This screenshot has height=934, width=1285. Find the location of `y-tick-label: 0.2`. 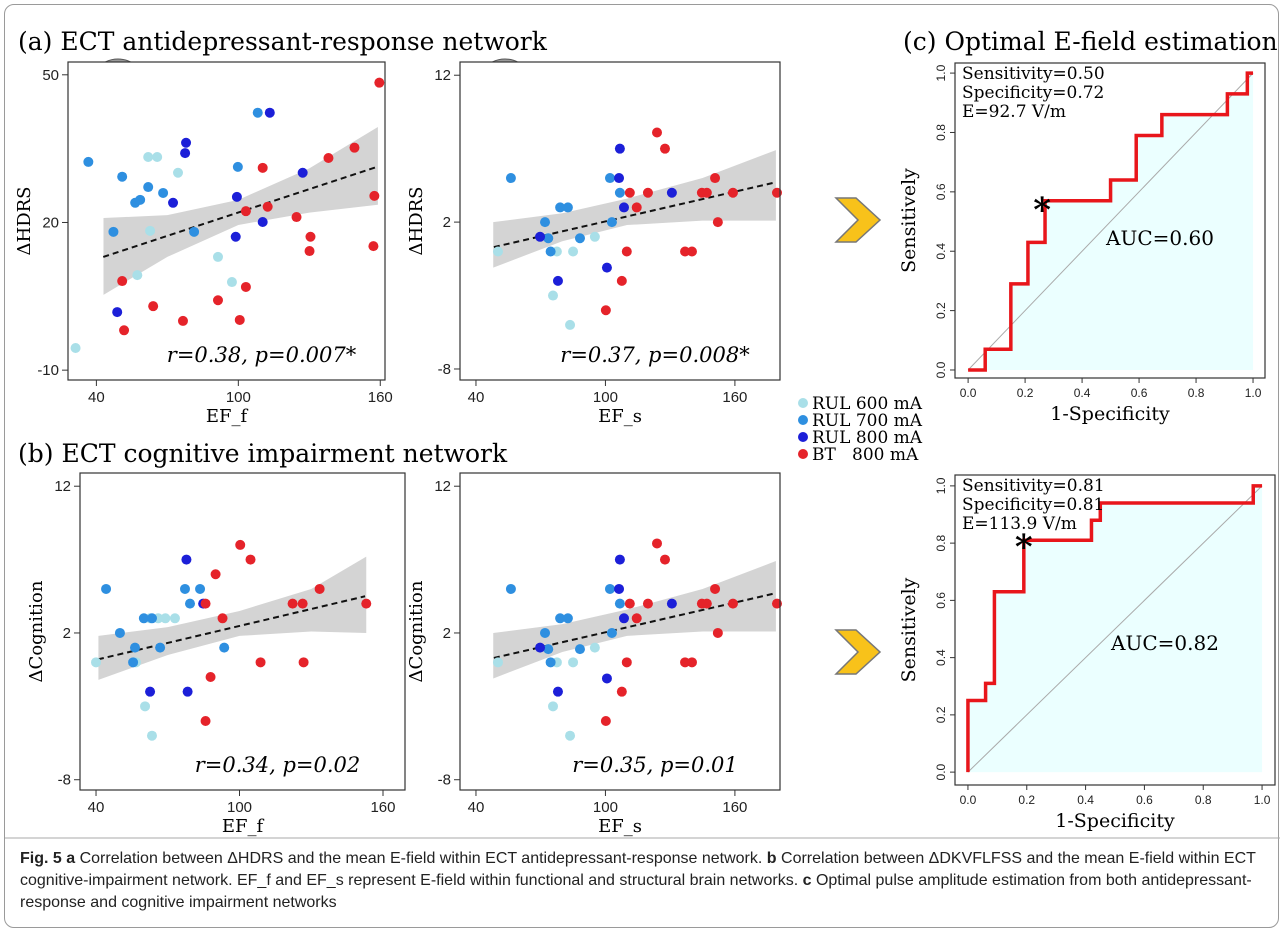

y-tick-label: 0.2 is located at coordinates (941, 310).